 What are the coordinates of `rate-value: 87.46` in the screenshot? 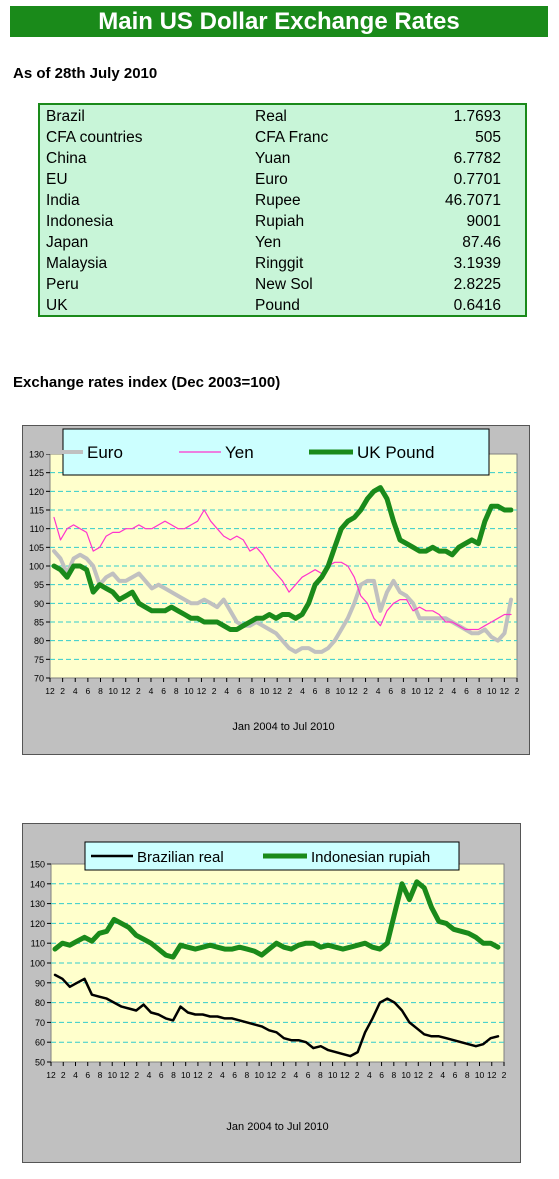 It's located at (481, 242).